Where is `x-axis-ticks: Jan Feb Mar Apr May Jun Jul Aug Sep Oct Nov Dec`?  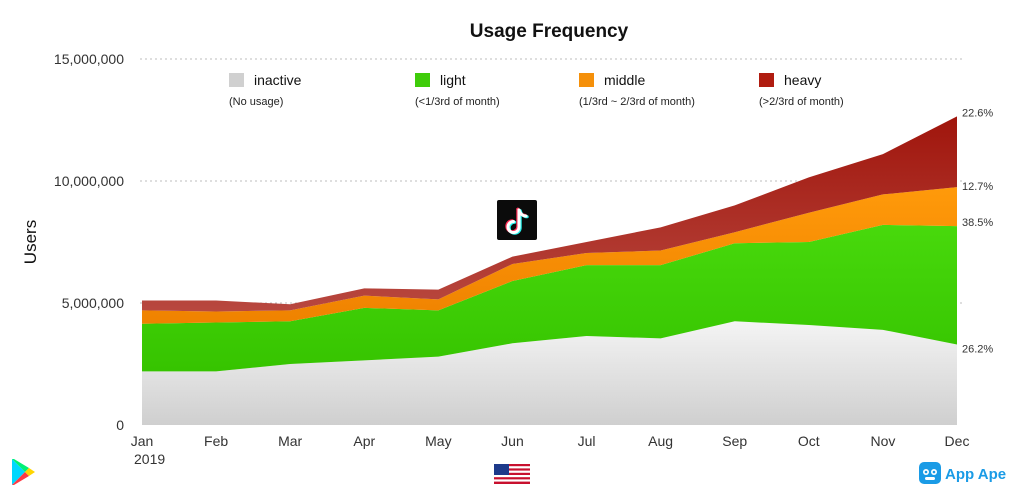 x-axis-ticks: Jan Feb Mar Apr May Jun Jul Aug Sep Oct Nov Dec is located at coordinates (550, 441).